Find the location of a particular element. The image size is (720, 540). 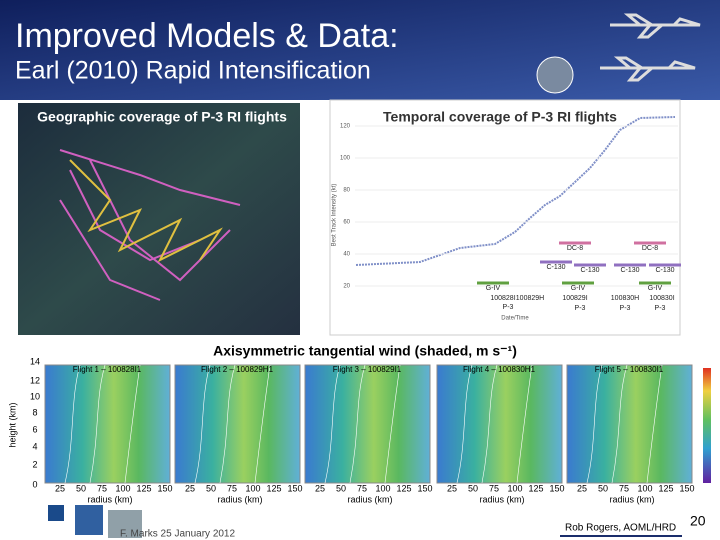

y-tick-label: 4 is located at coordinates (34, 446).